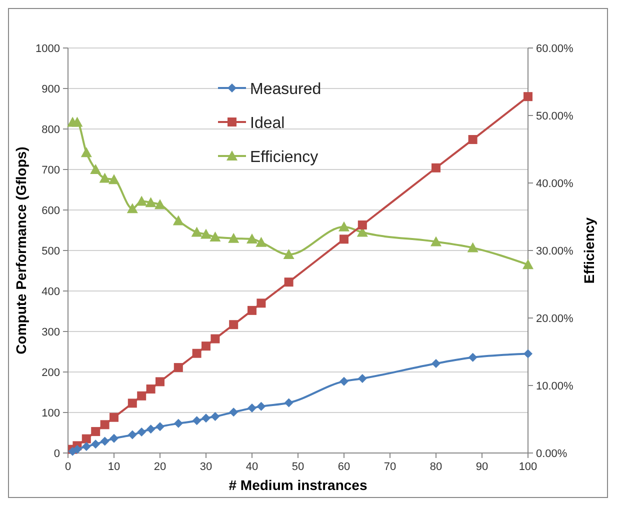  I want to click on y-tick-label: 700, so click(51, 170).